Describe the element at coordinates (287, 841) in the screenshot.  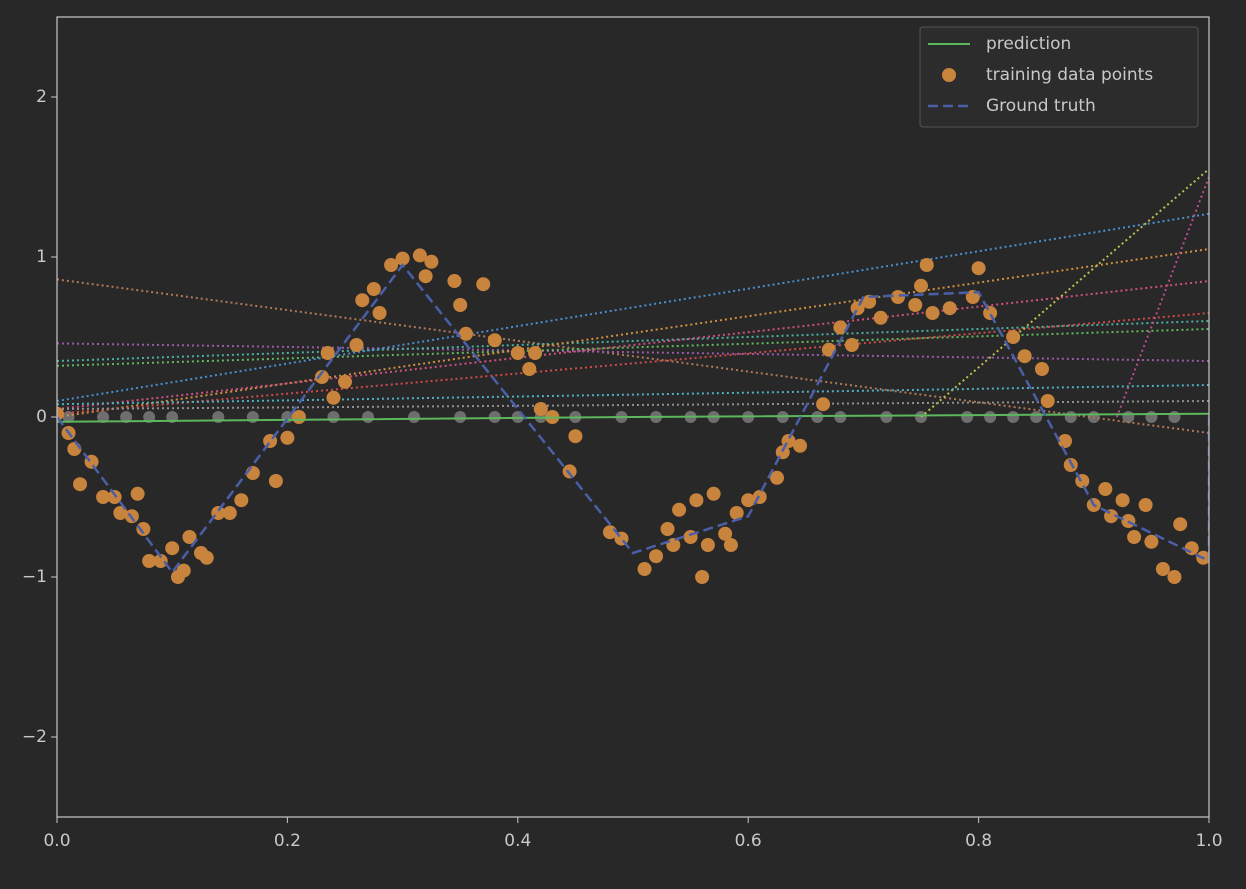
I see `x-tick-label: 0.2` at that location.